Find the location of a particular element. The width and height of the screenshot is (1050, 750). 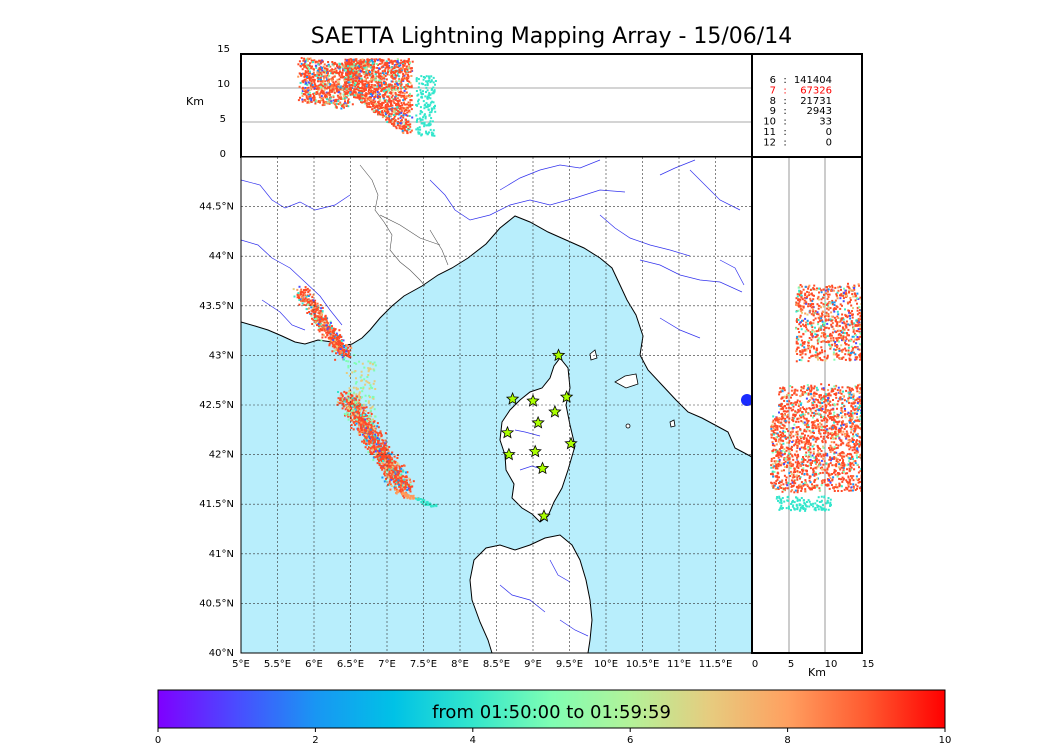

side-tick-0: 0 is located at coordinates (755, 664).